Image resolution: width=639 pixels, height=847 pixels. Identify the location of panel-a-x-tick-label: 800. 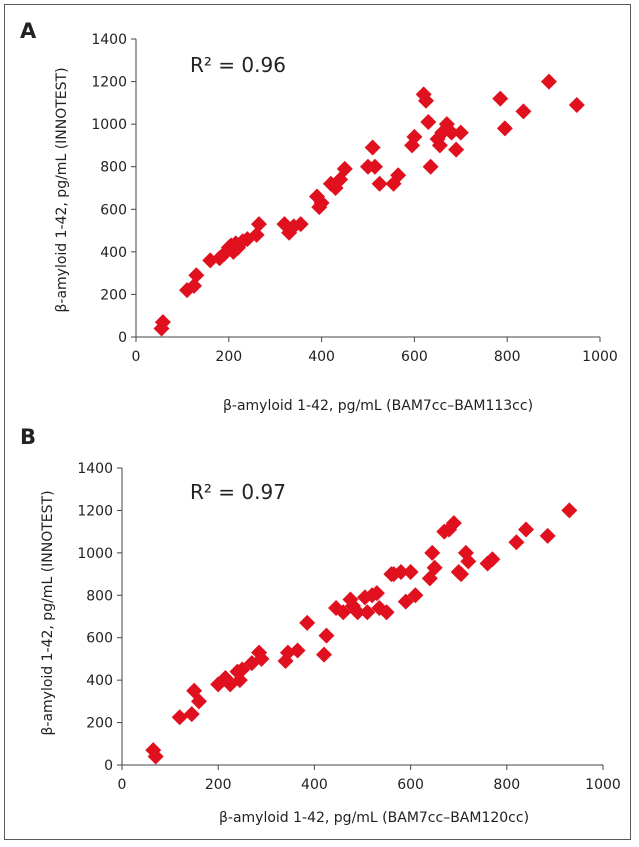
(507, 357).